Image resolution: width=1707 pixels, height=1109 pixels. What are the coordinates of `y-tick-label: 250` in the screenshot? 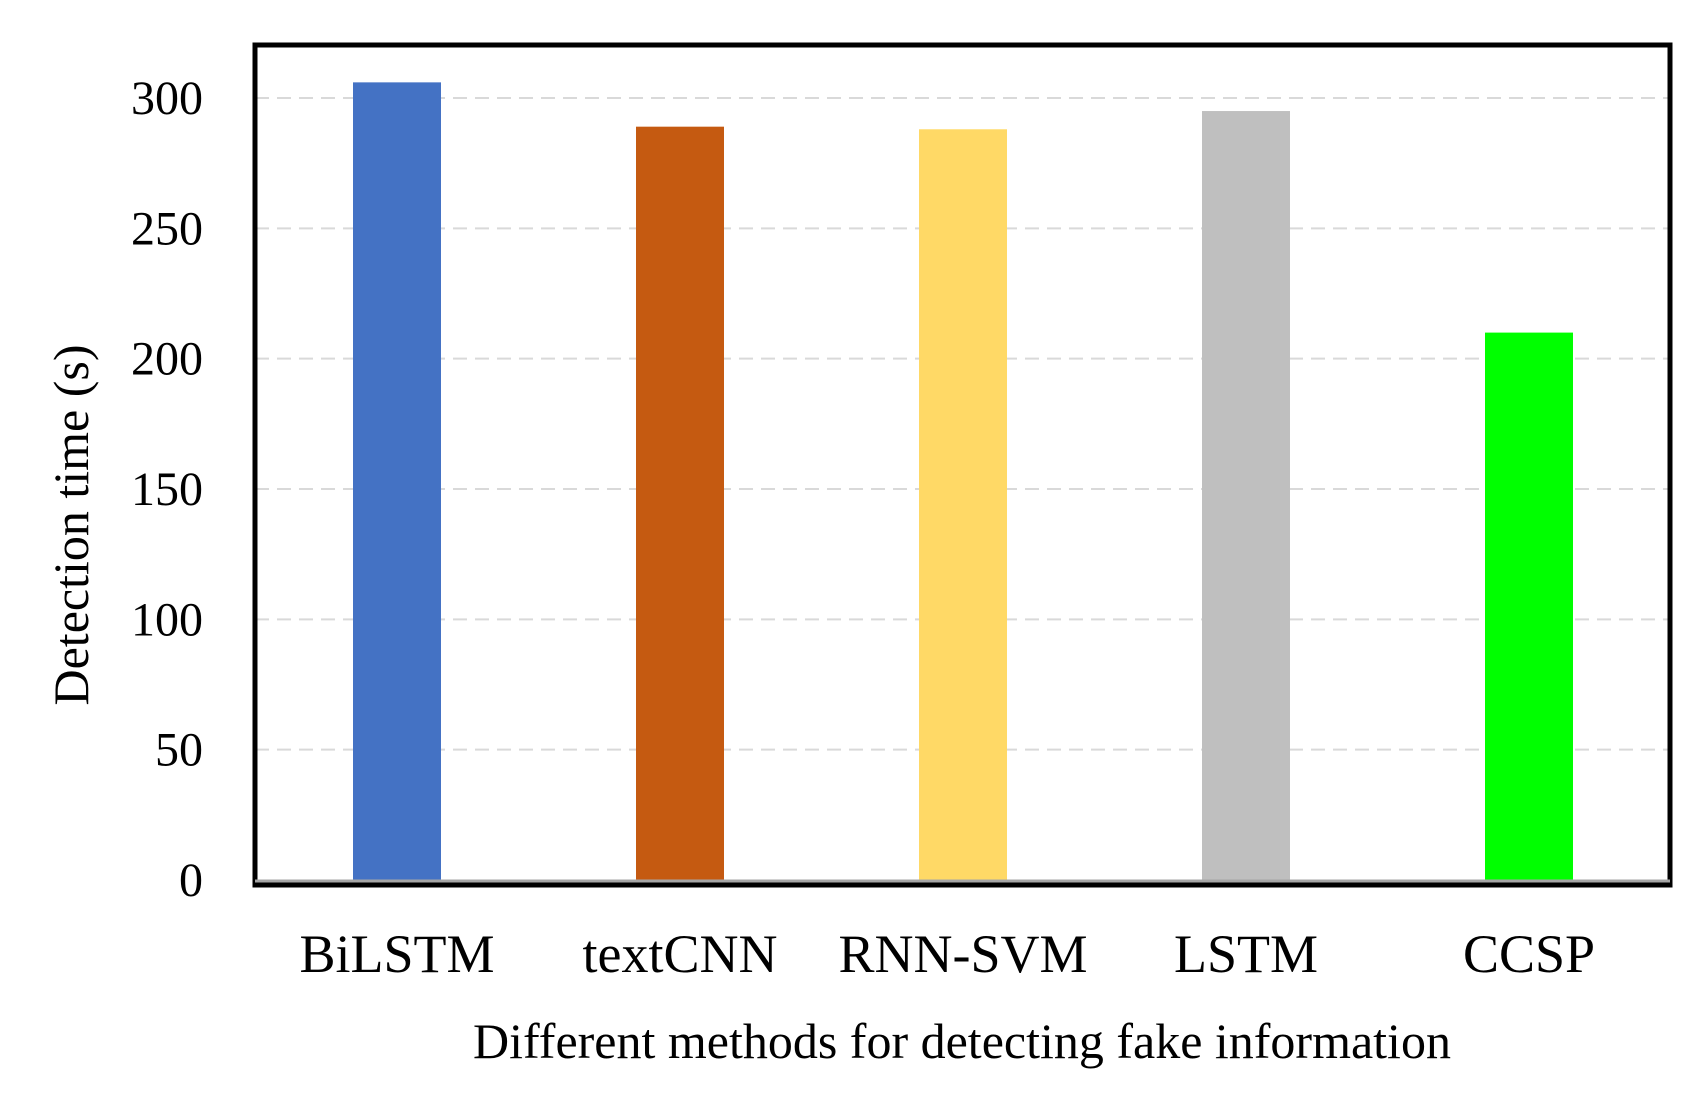 It's located at (167, 228).